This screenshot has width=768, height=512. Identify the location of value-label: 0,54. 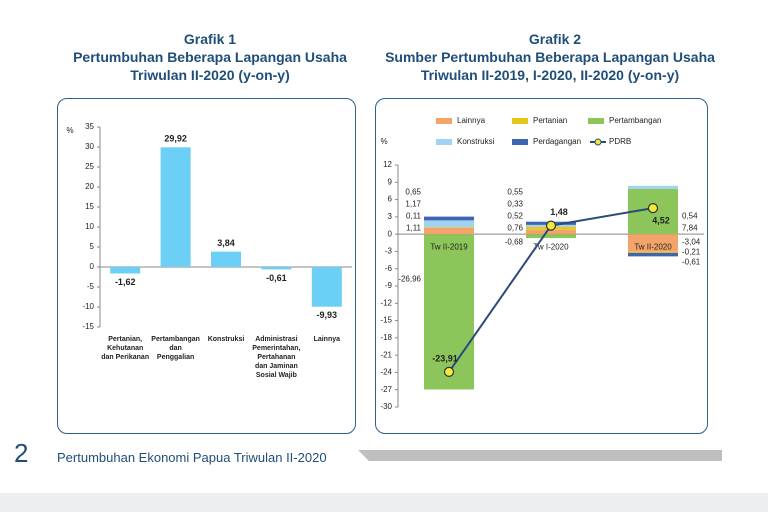
(690, 215).